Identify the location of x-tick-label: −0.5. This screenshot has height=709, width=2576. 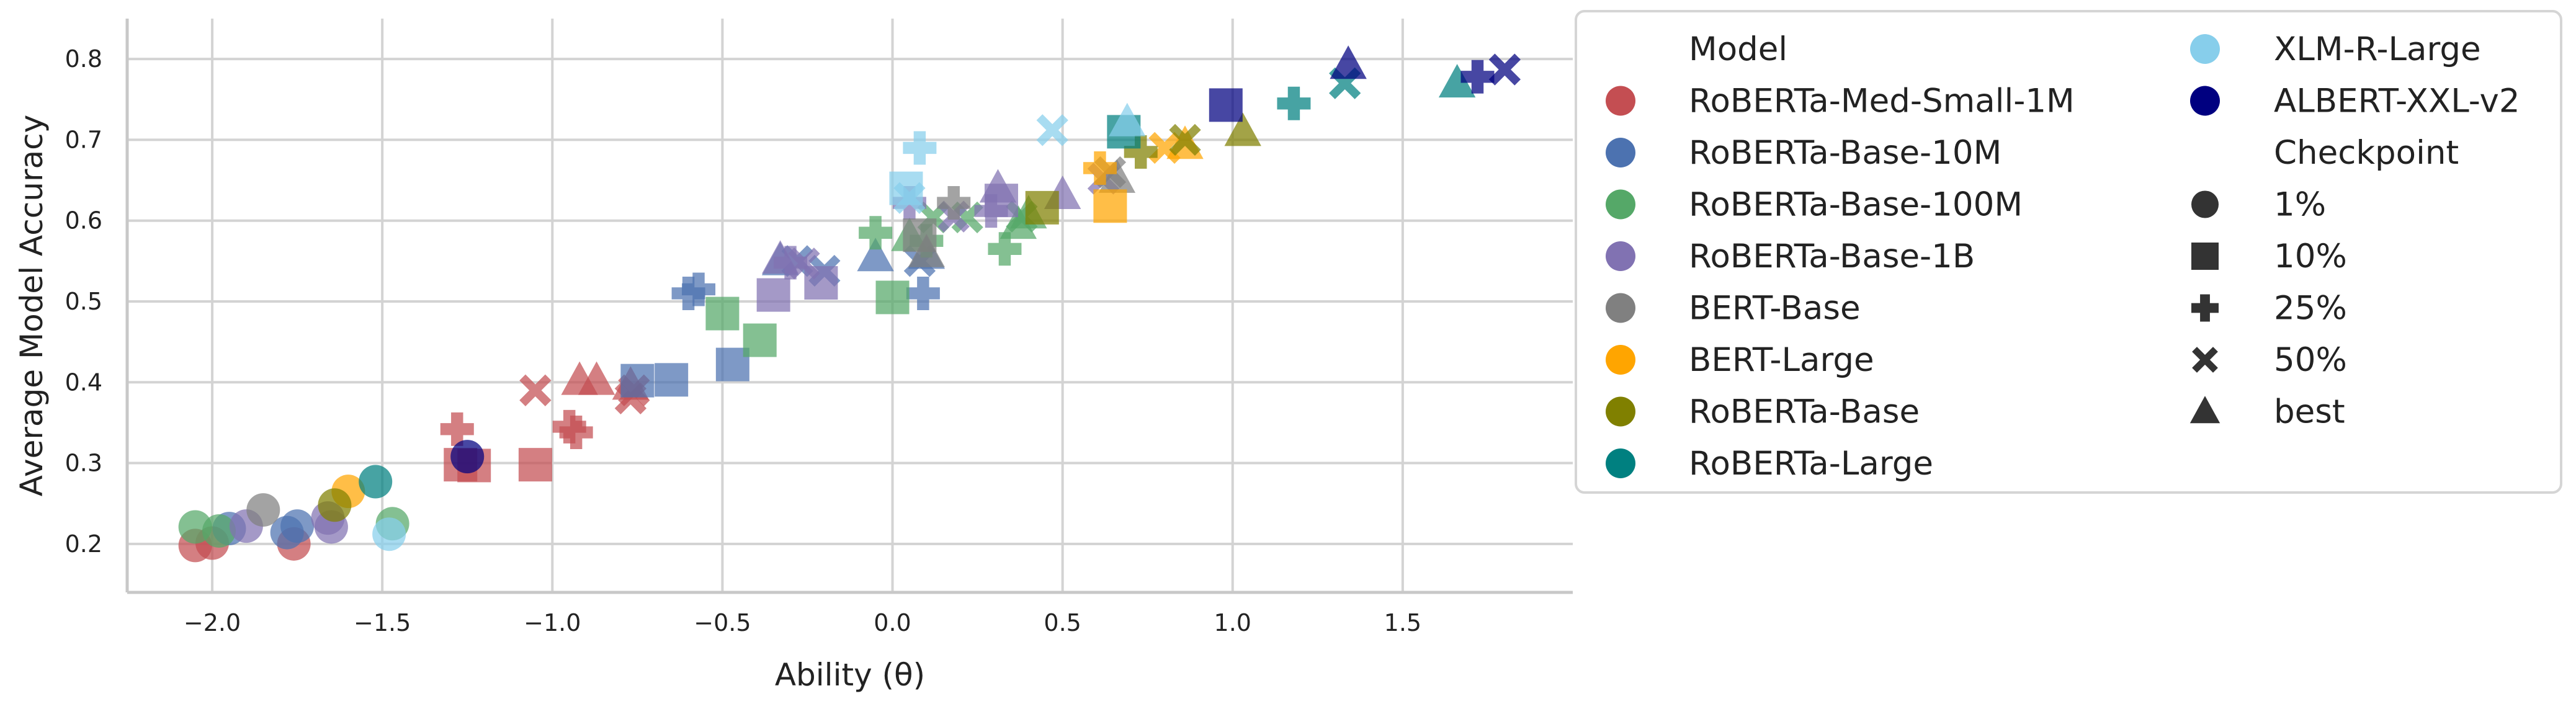
(722, 622).